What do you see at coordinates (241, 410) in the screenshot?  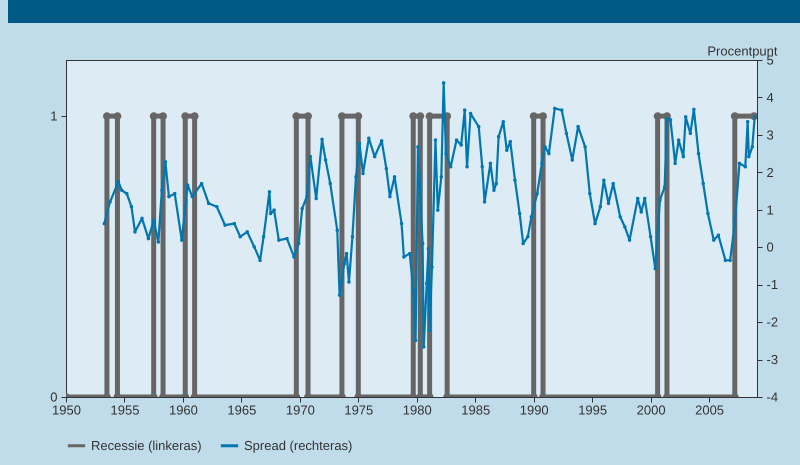 I see `x-tick-label: 1965` at bounding box center [241, 410].